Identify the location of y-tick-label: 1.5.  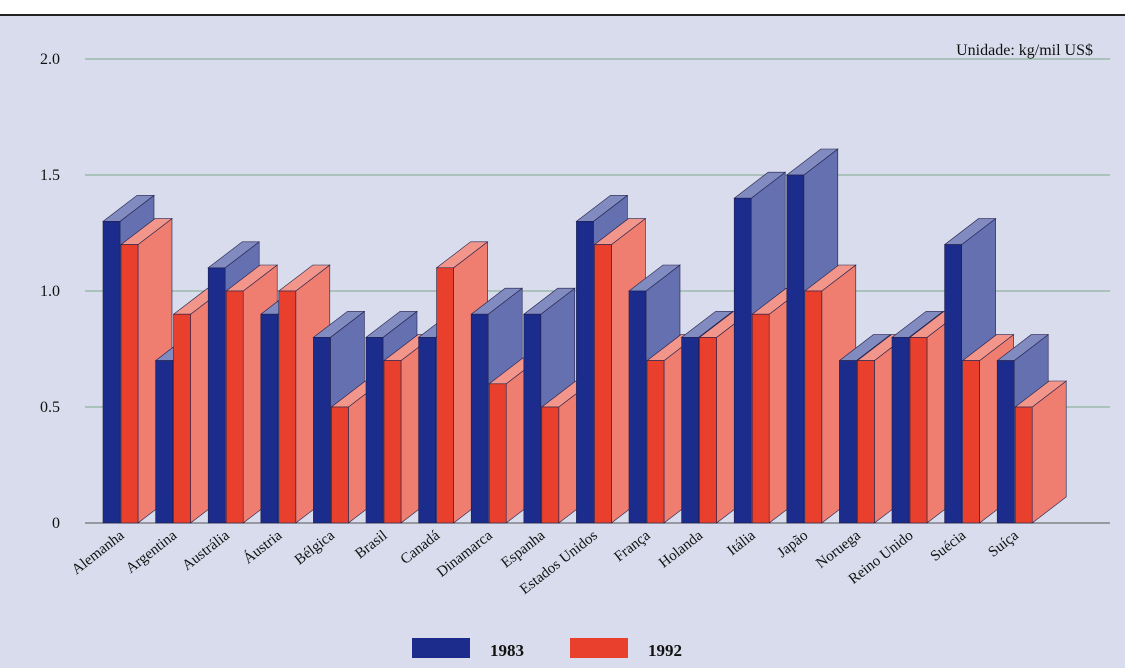
(50, 175).